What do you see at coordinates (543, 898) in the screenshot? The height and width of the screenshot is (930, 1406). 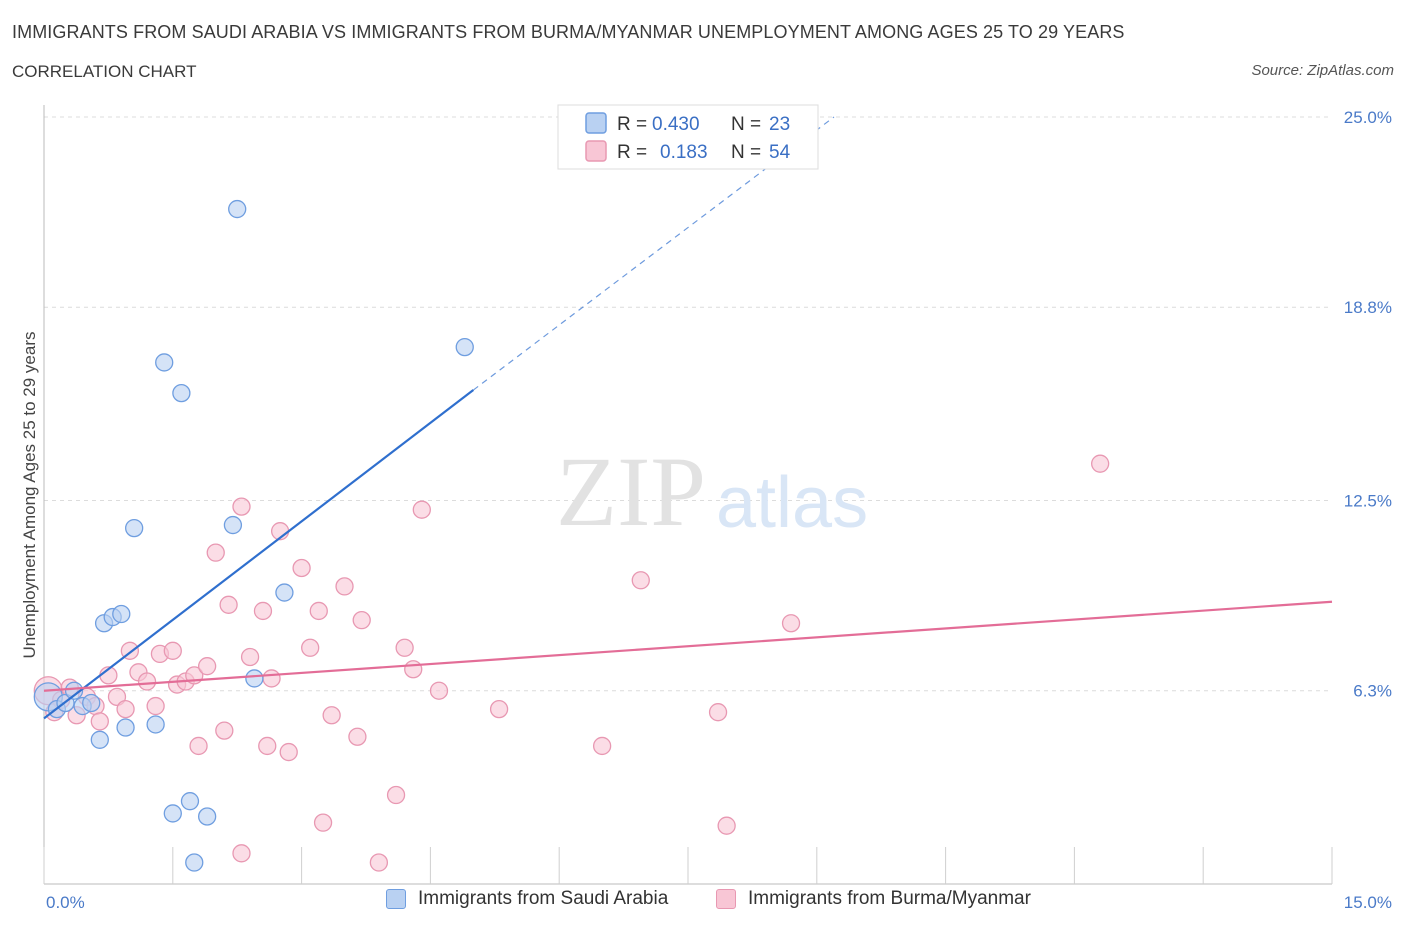 I see `bottom-legend-label-saudi: Immigrants from Saudi Arabia` at bounding box center [543, 898].